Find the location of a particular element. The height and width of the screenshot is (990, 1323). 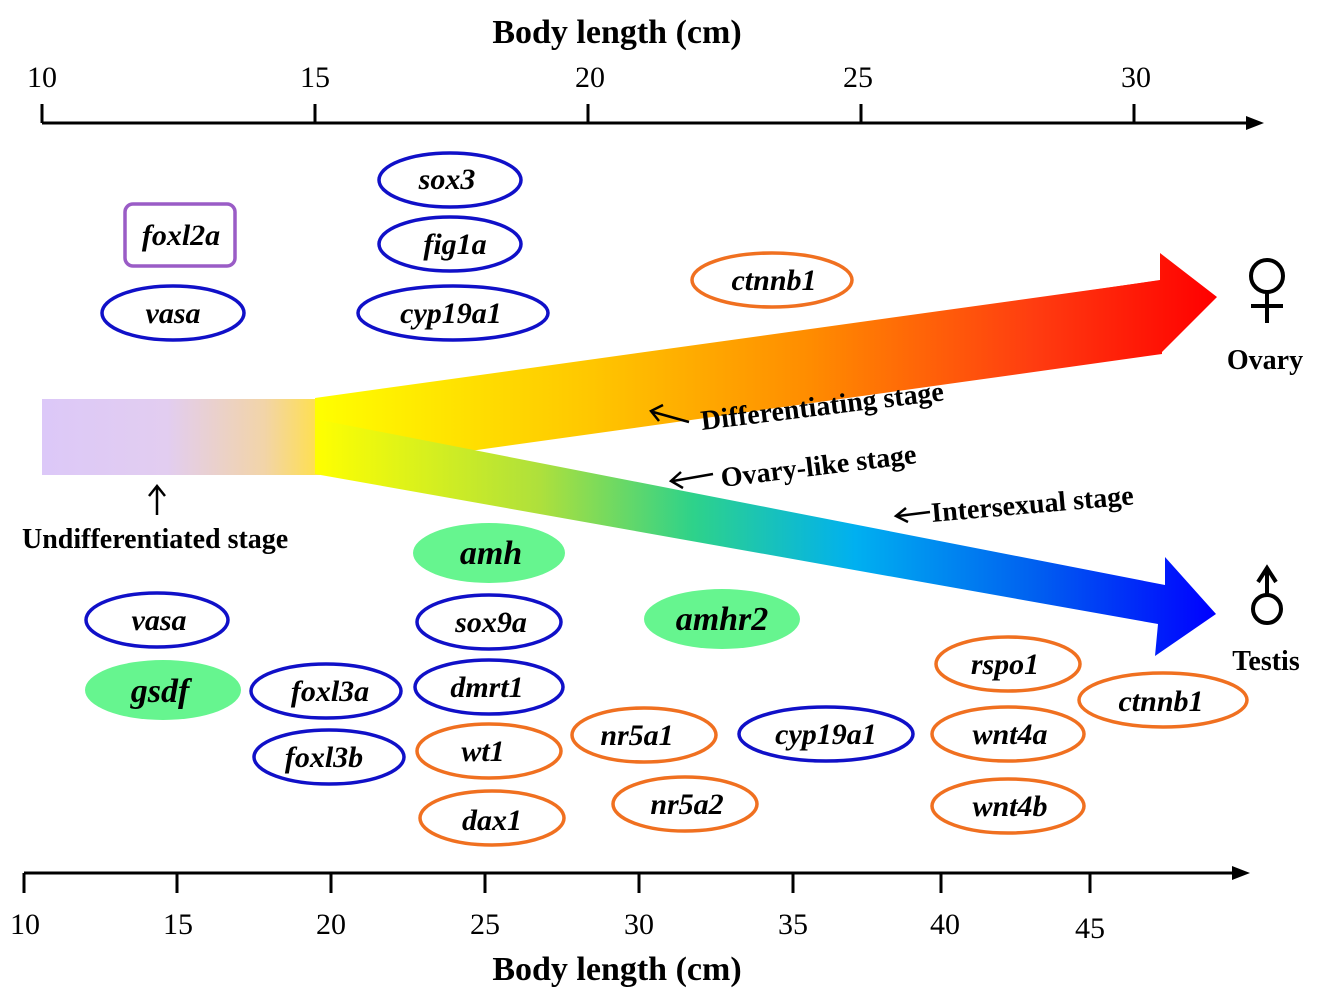

top-axis: Body length (cm) 10 15 20 25 30 is located at coordinates (645, 72).